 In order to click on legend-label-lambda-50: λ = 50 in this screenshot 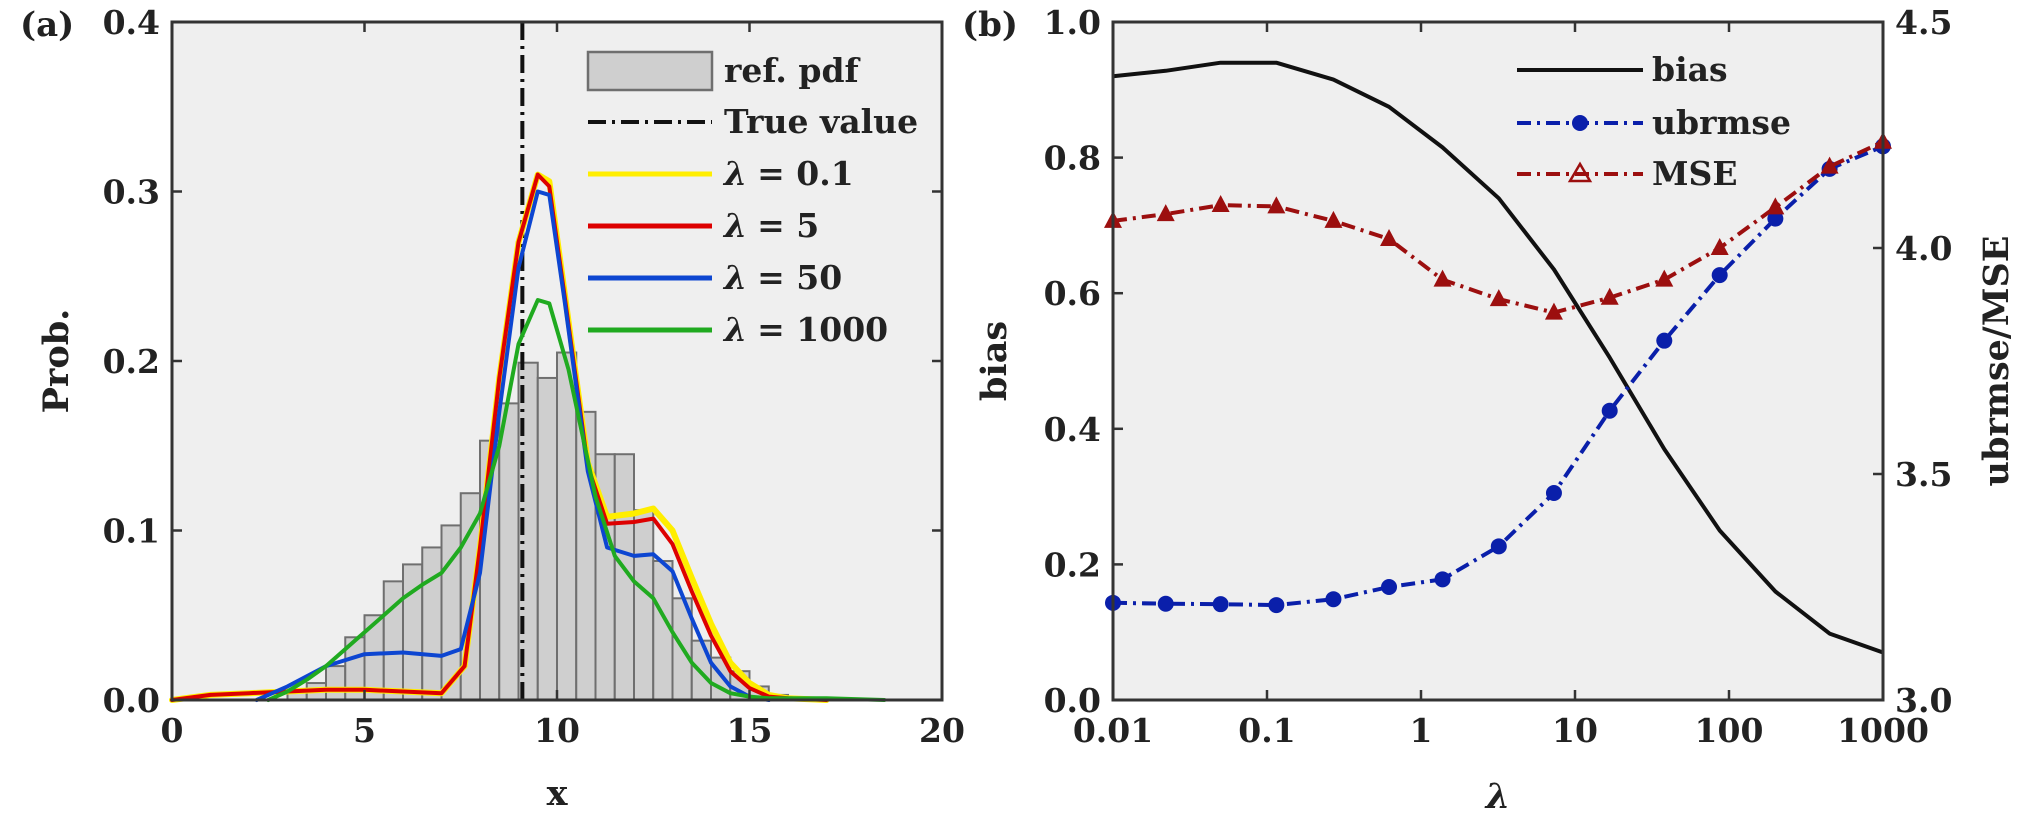, I will do `click(782, 277)`.